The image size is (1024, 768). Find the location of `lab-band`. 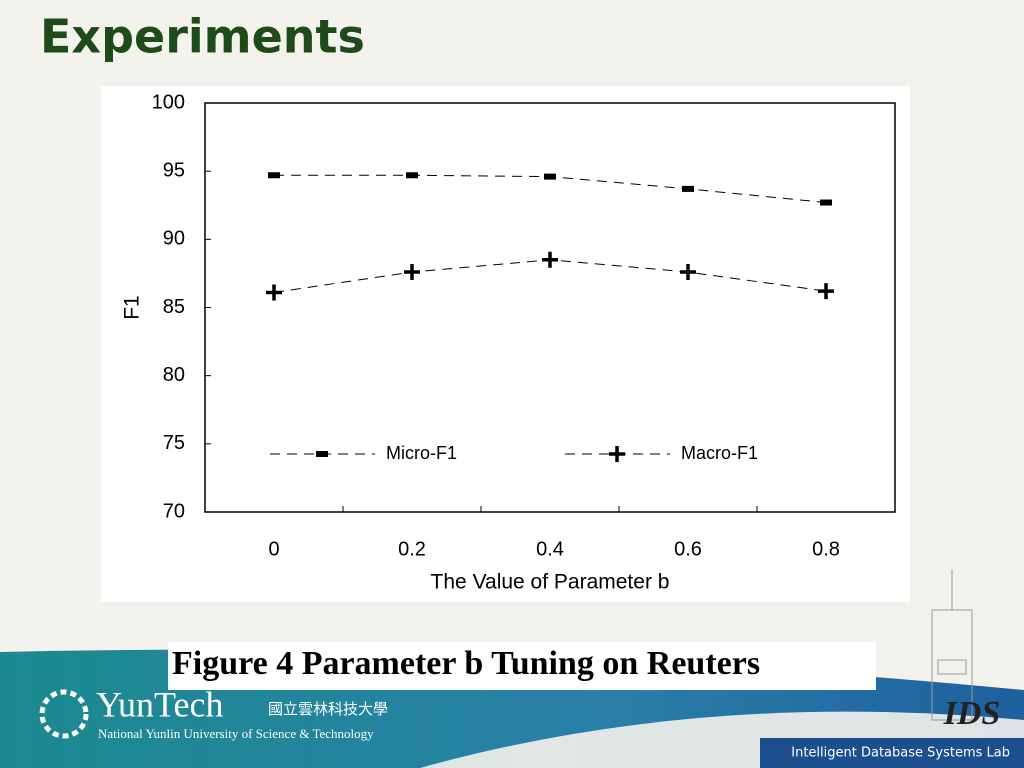

lab-band is located at coordinates (892, 753).